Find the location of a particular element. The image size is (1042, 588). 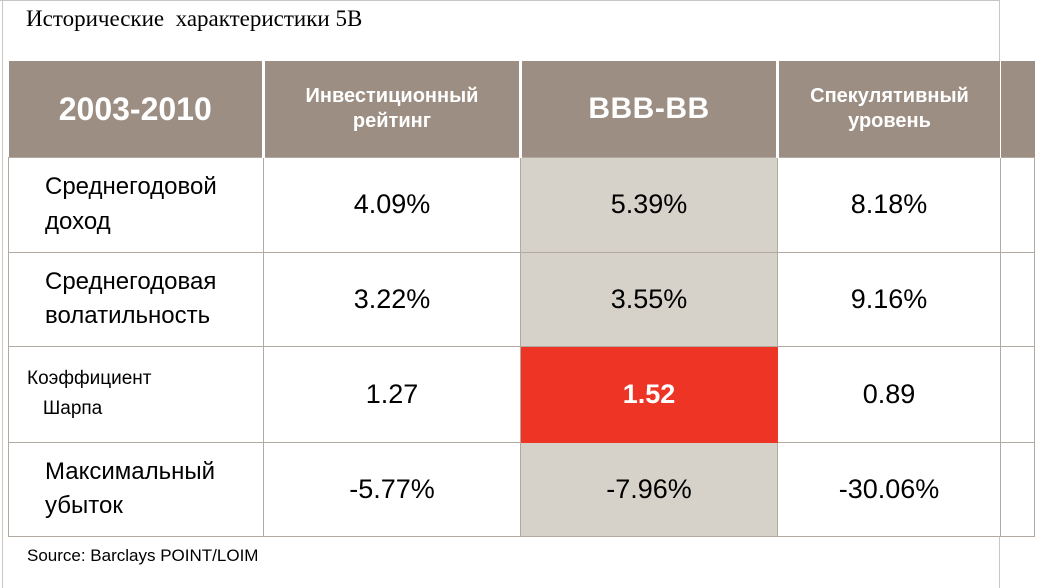

header-cell-investment-grade: Инвестиционный рейтинг is located at coordinates (392, 109).